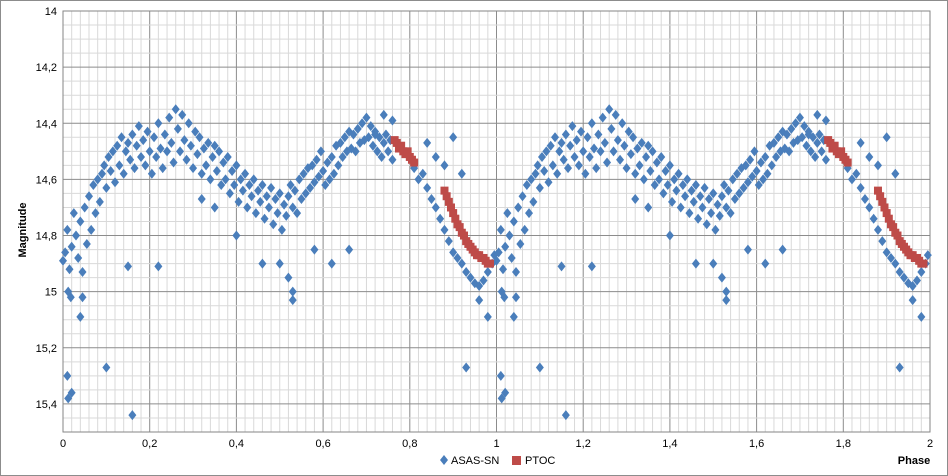 The image size is (948, 476). What do you see at coordinates (475, 461) in the screenshot?
I see `legend-asas-sn-label: ASAS-SN` at bounding box center [475, 461].